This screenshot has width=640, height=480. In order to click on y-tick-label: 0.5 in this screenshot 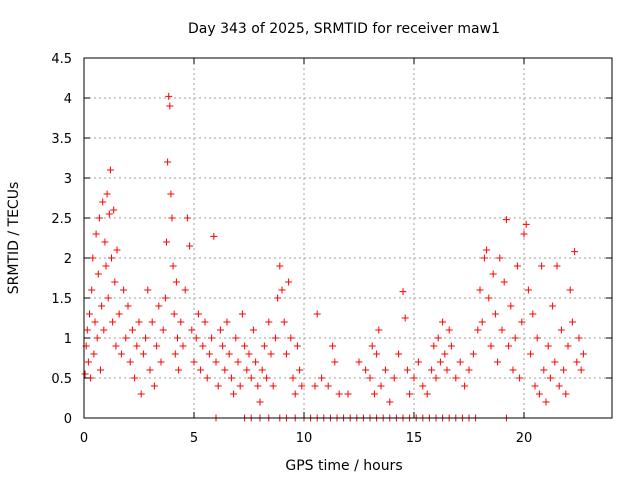, I will do `click(61, 379)`.